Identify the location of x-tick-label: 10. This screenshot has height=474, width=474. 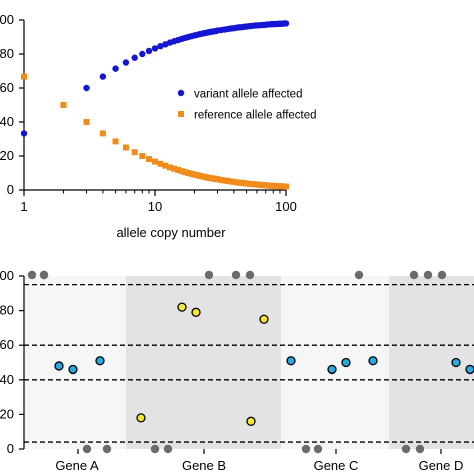
(155, 206).